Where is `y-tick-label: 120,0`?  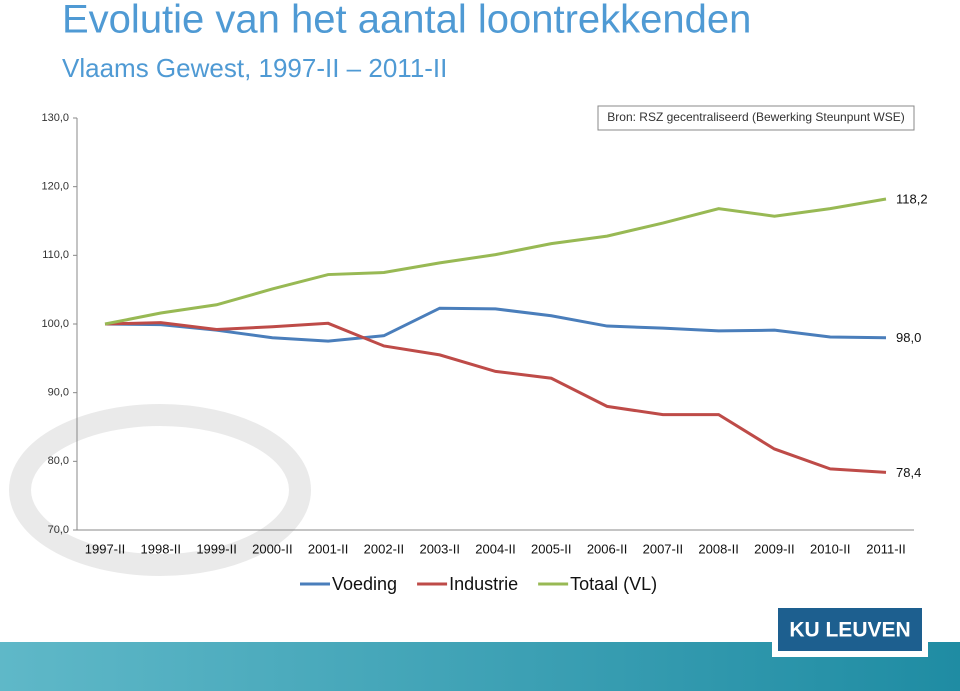 y-tick-label: 120,0 is located at coordinates (55, 187).